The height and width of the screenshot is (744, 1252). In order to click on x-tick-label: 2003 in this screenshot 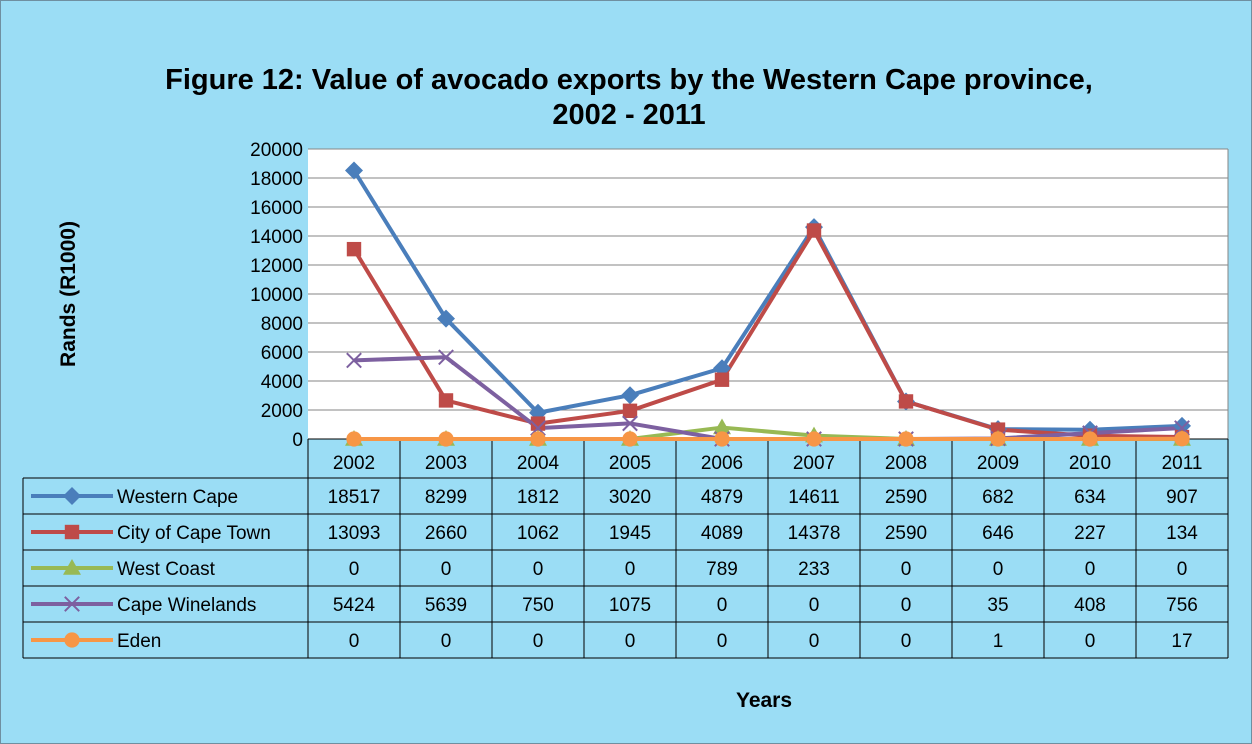, I will do `click(446, 463)`.